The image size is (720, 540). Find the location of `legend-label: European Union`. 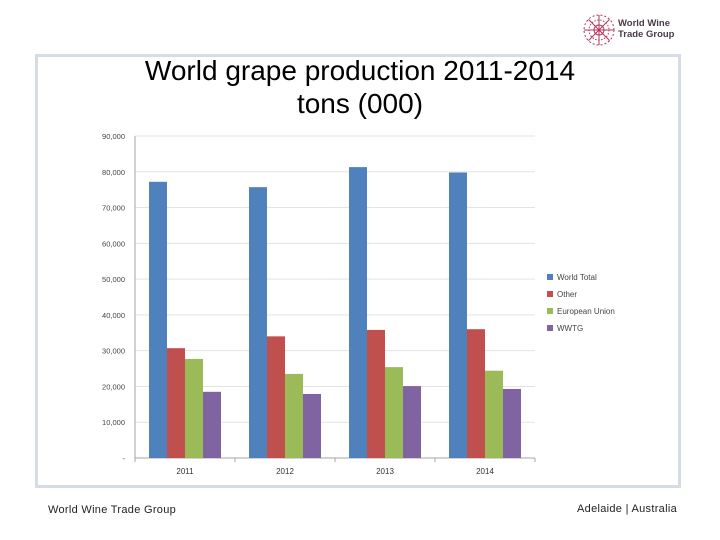

legend-label: European Union is located at coordinates (586, 311).